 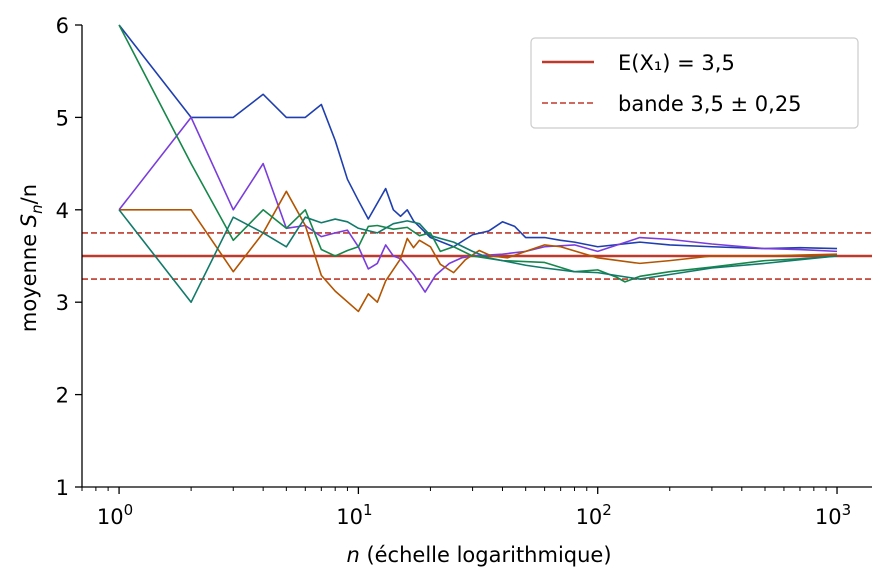 I want to click on y-tick-label: 6, so click(x=62, y=26).